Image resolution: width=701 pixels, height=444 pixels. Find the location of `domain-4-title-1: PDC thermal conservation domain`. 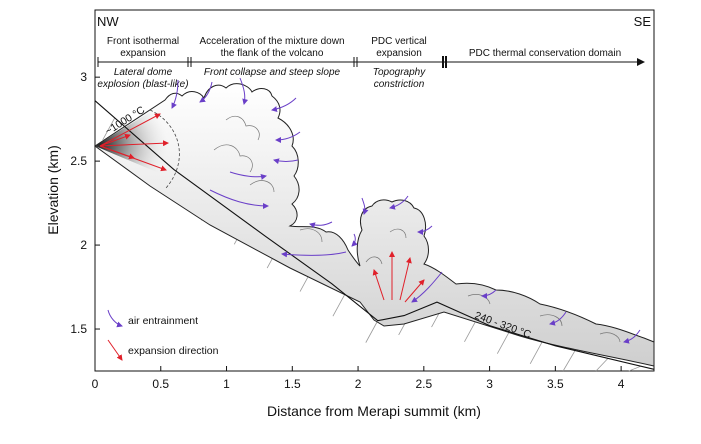

domain-4-title-1: PDC thermal conservation domain is located at coordinates (545, 53).